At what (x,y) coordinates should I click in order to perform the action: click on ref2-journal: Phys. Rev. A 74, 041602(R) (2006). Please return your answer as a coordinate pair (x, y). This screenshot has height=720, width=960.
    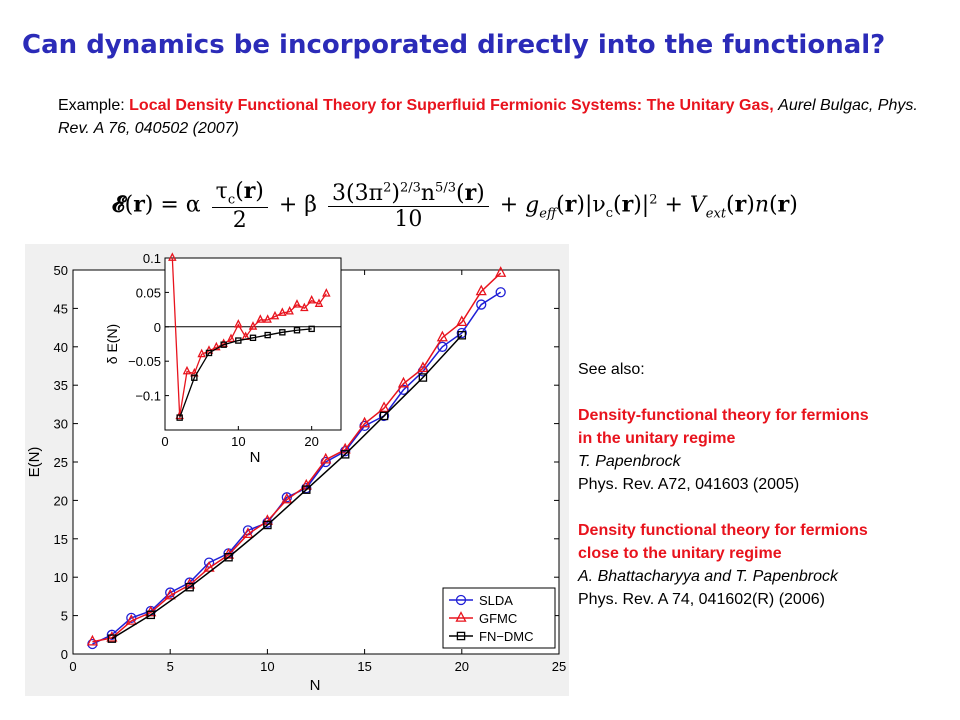
    Looking at the image, I should click on (701, 599).